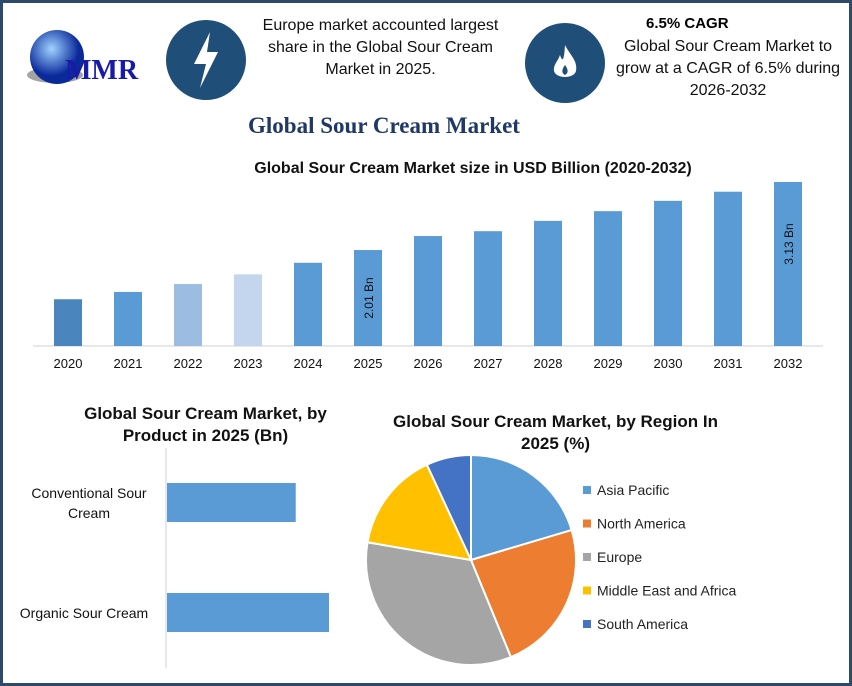  I want to click on x-tick-label: 2025, so click(368, 363).